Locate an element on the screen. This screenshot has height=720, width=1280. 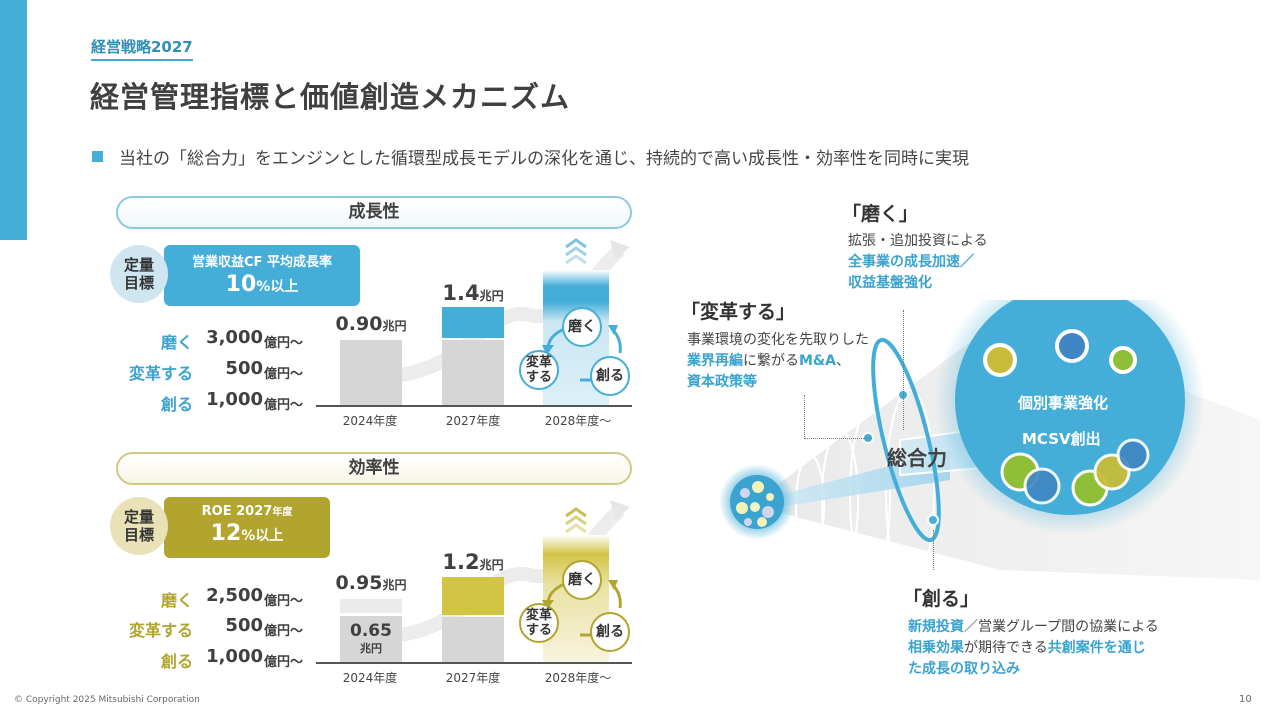
growth-cycle-create: 創る is located at coordinates (610, 376).